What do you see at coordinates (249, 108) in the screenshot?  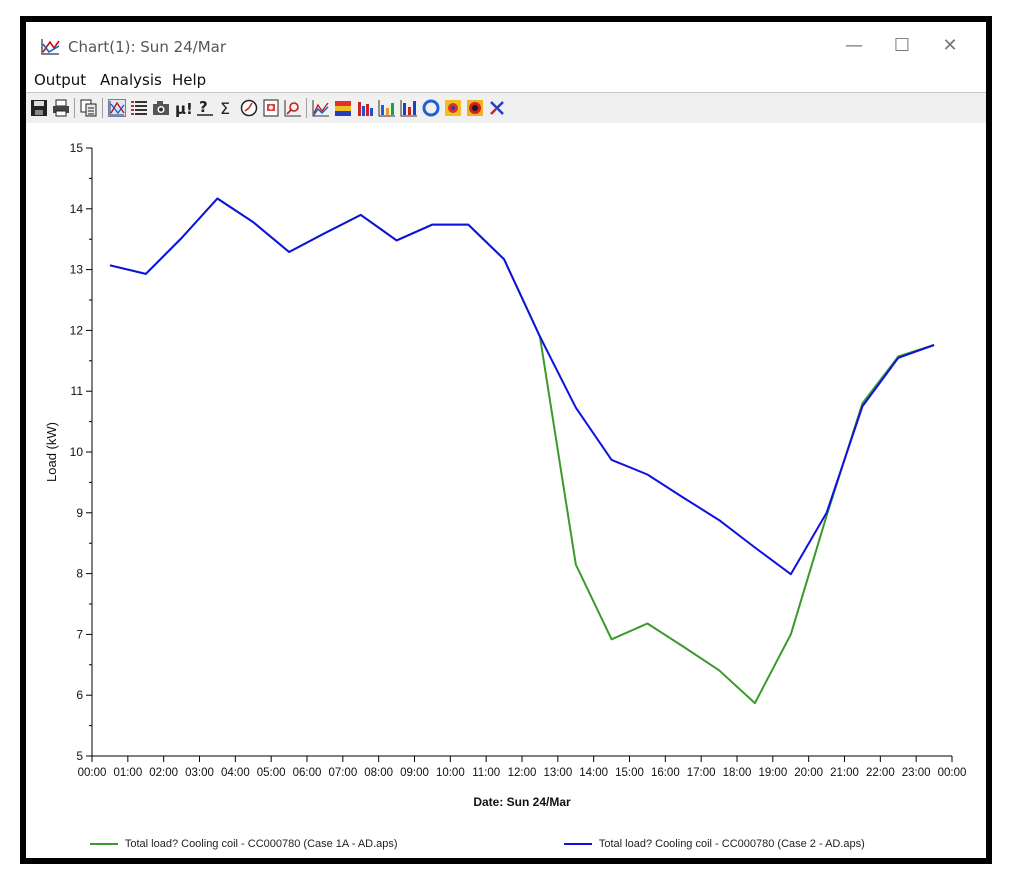 I see `clock-icon` at bounding box center [249, 108].